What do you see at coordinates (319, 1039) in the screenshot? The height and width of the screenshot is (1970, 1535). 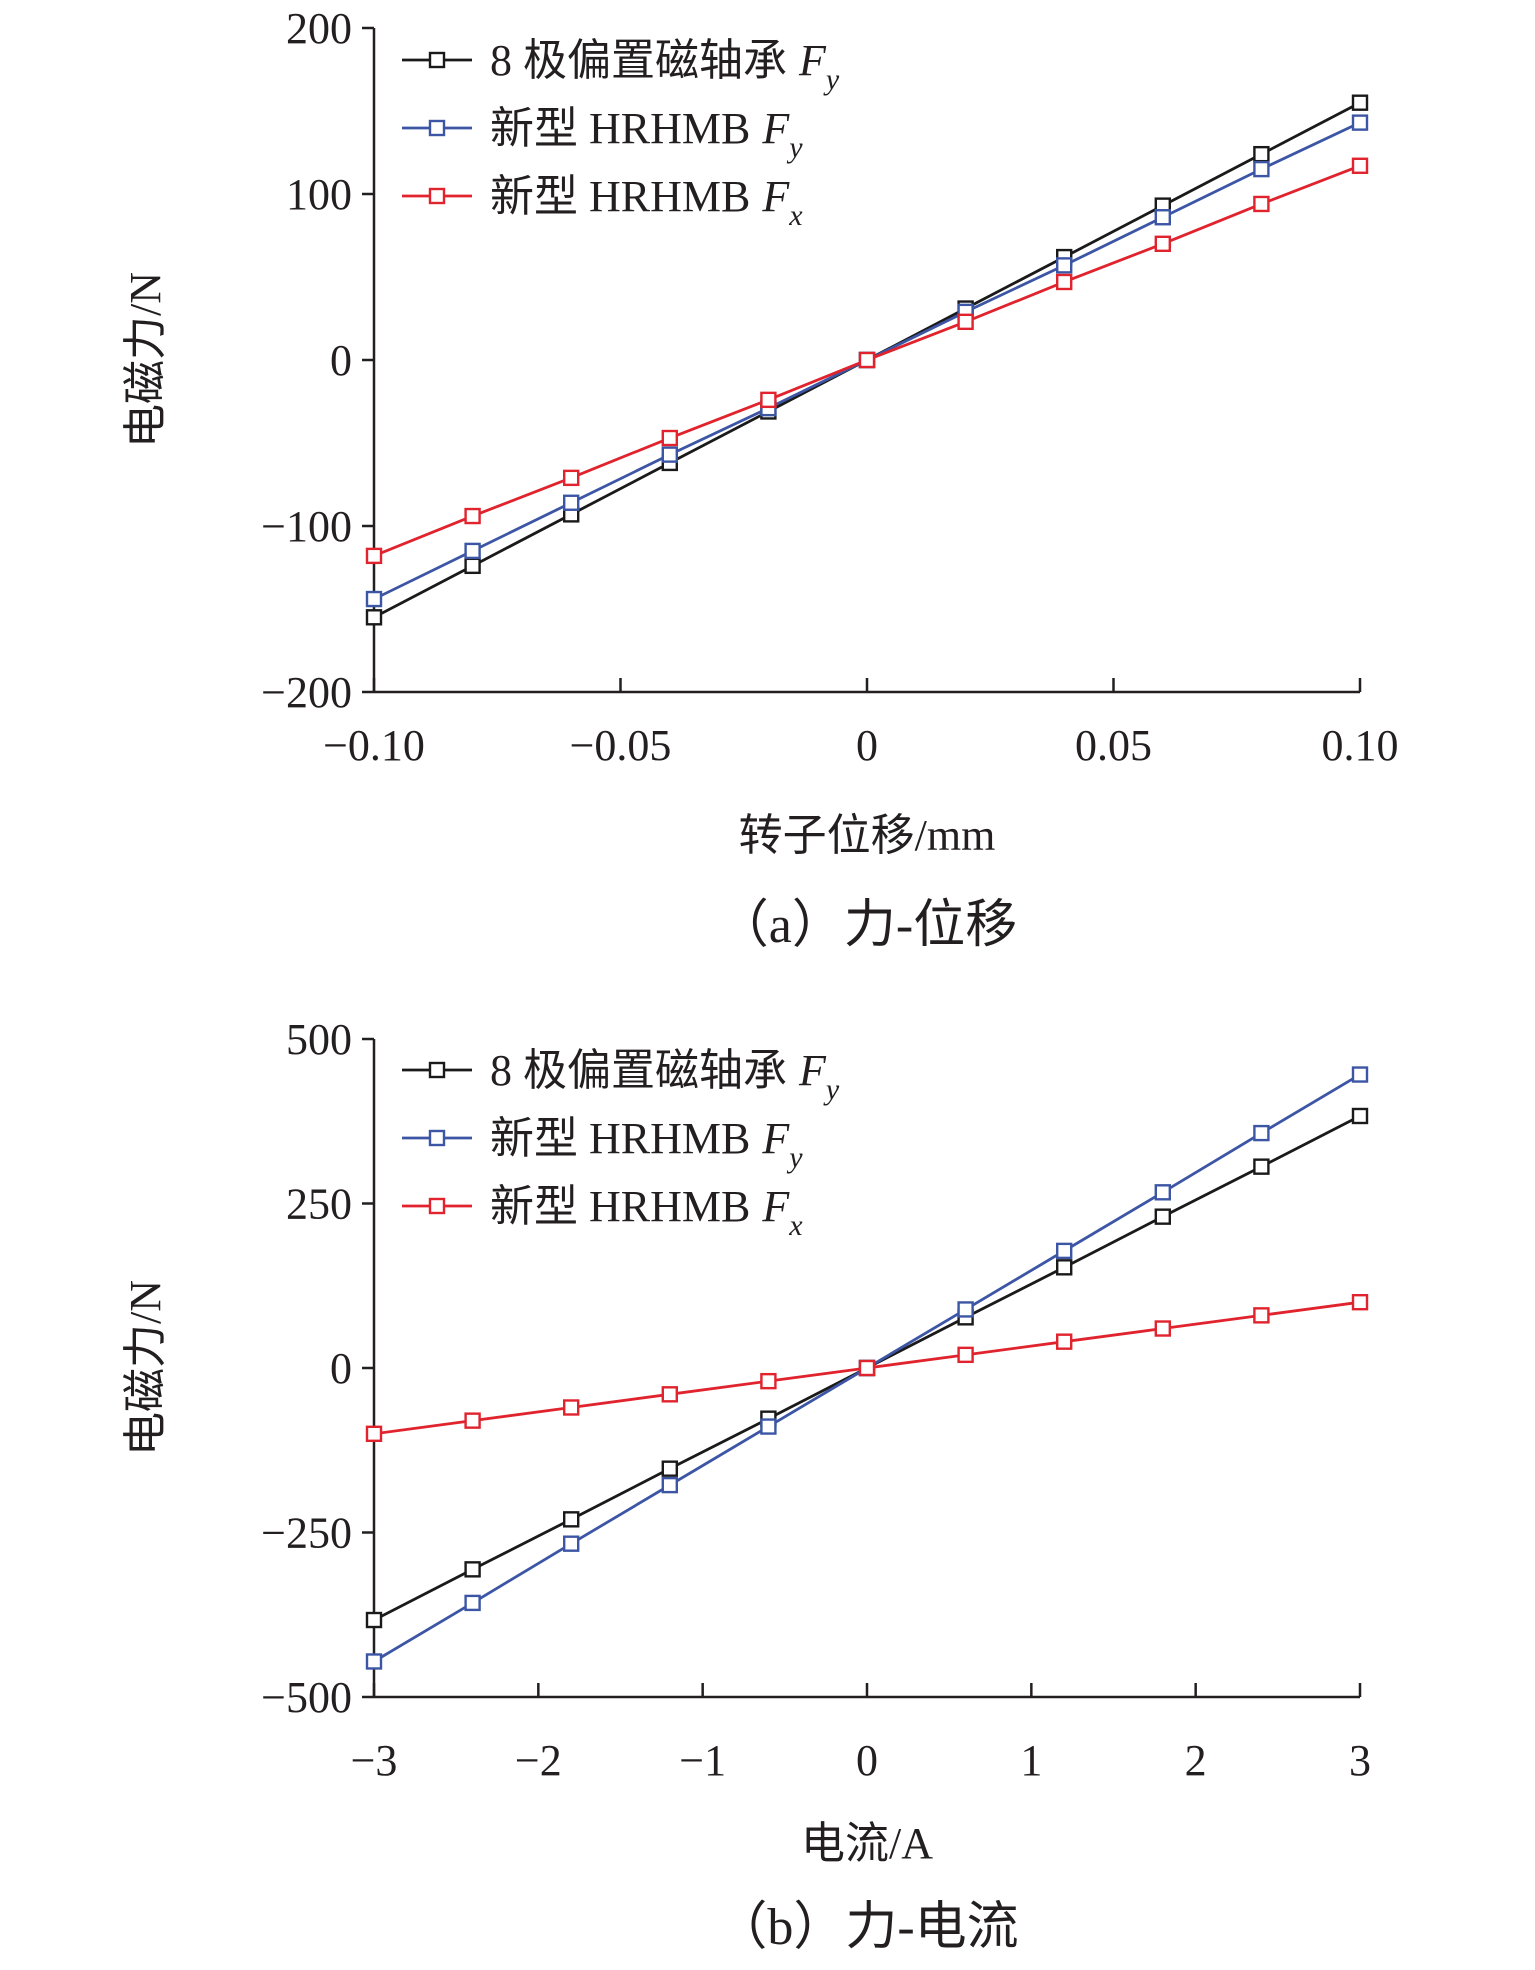 I see `y-tick-label: 500` at bounding box center [319, 1039].